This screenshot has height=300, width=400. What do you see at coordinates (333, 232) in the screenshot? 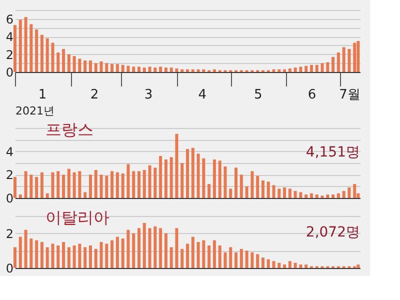
I see `annotation: 2,072명` at bounding box center [333, 232].